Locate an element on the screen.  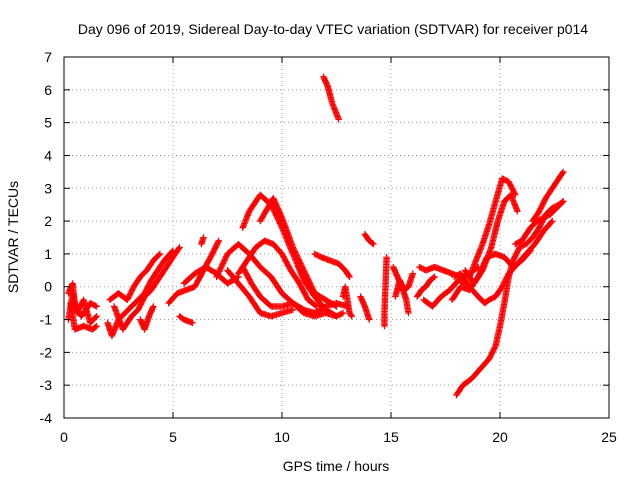
y-tick-label: 1 is located at coordinates (48, 254).